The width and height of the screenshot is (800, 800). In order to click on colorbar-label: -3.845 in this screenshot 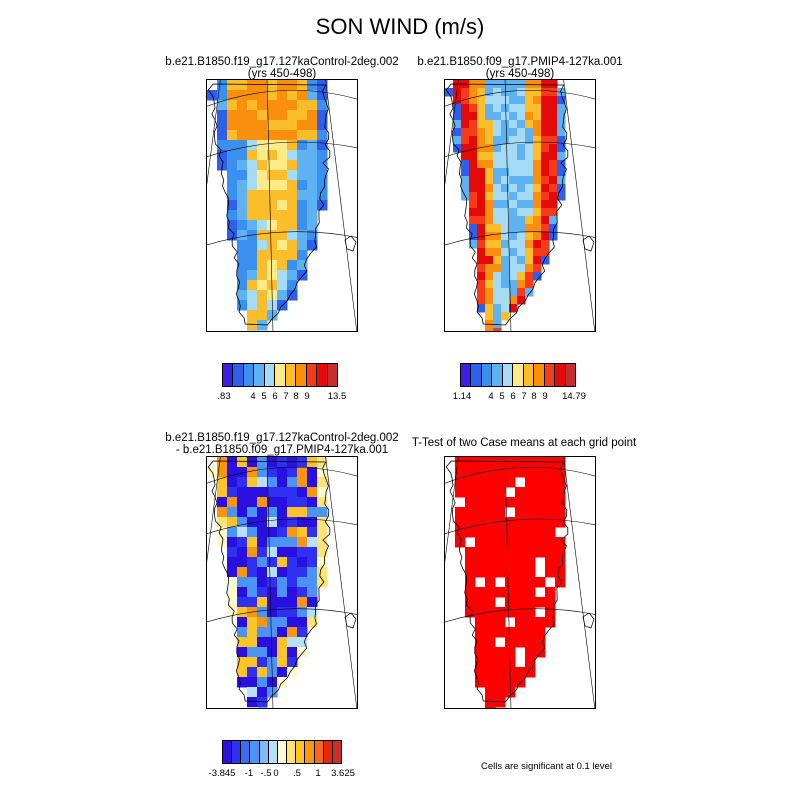, I will do `click(222, 773)`.